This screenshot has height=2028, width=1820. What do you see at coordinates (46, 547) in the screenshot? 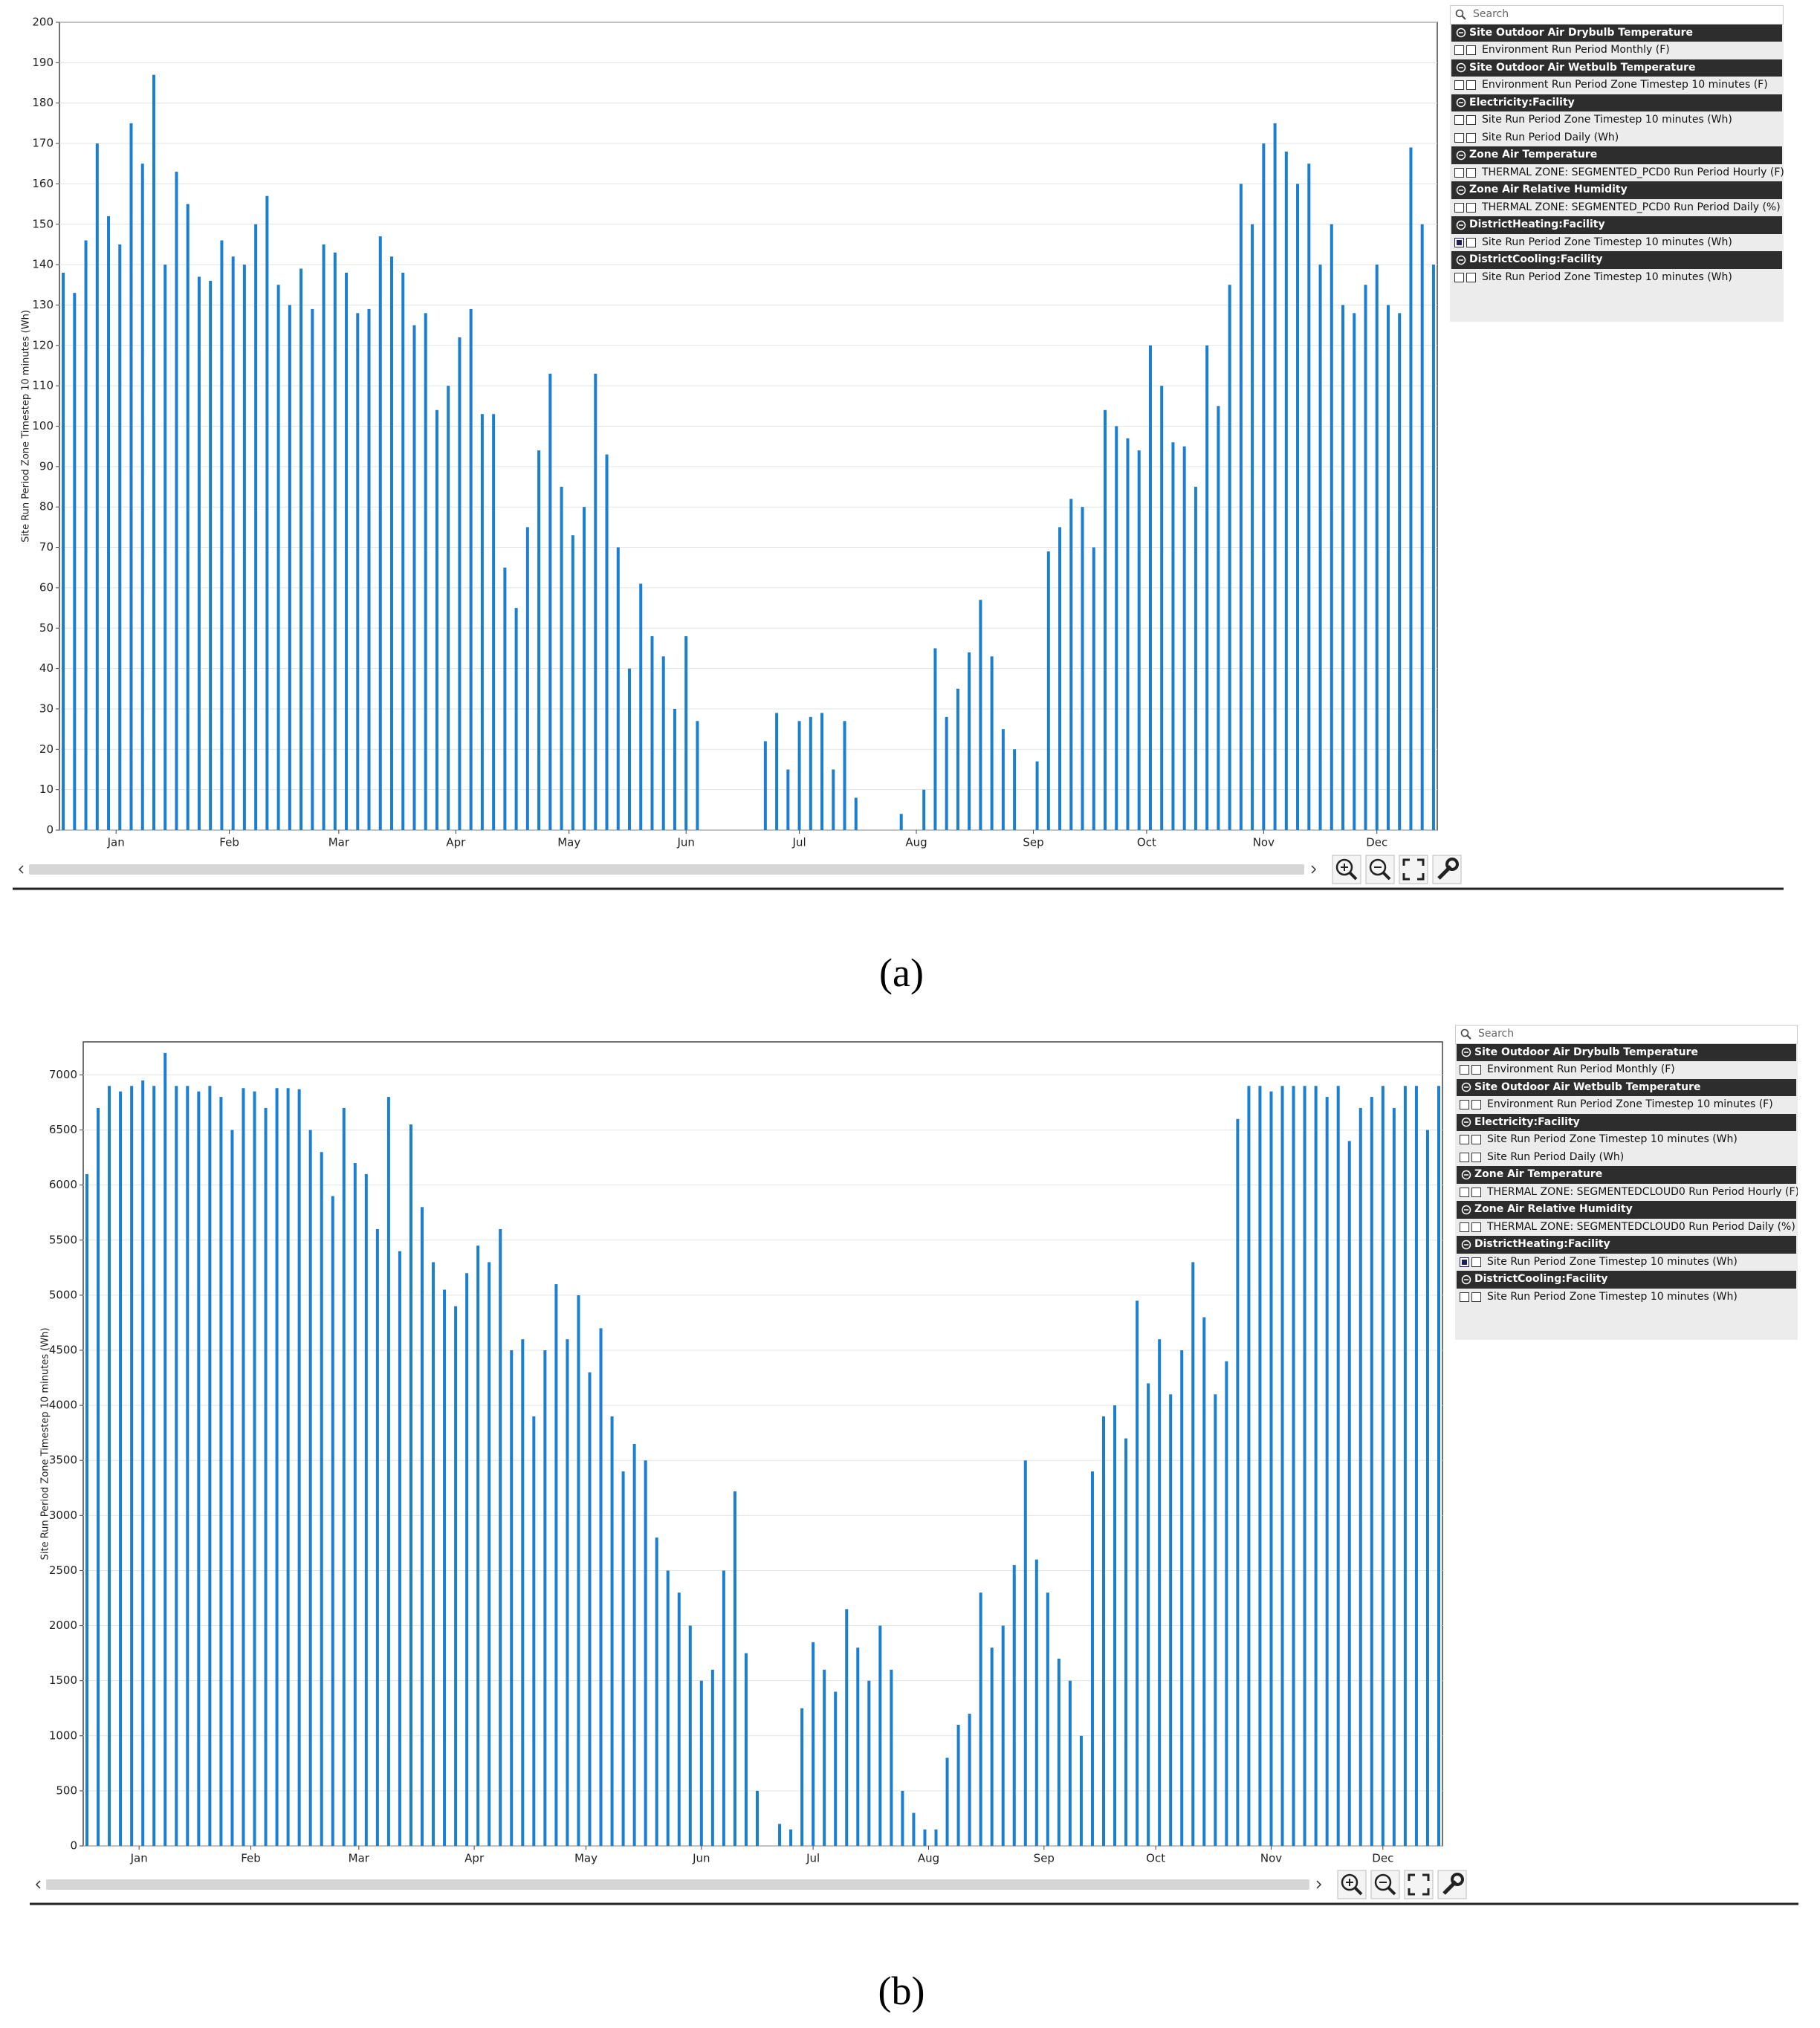
I see `y-tick-label: 70` at bounding box center [46, 547].